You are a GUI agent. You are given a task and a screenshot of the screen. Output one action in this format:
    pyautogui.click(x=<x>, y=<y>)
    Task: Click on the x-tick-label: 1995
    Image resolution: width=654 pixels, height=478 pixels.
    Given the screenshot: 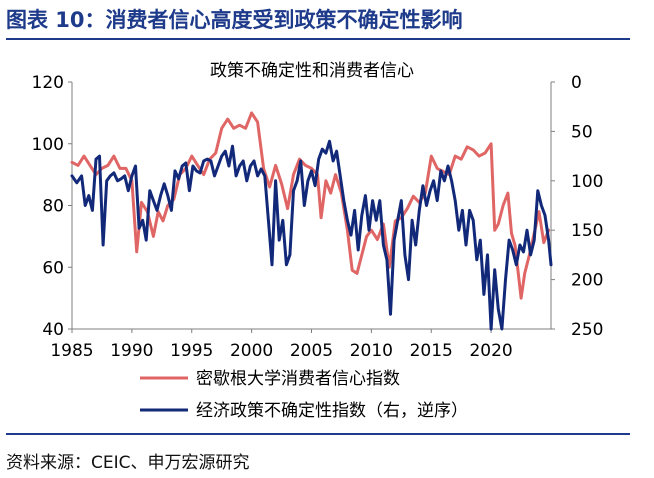 What is the action you would take?
    pyautogui.click(x=191, y=351)
    